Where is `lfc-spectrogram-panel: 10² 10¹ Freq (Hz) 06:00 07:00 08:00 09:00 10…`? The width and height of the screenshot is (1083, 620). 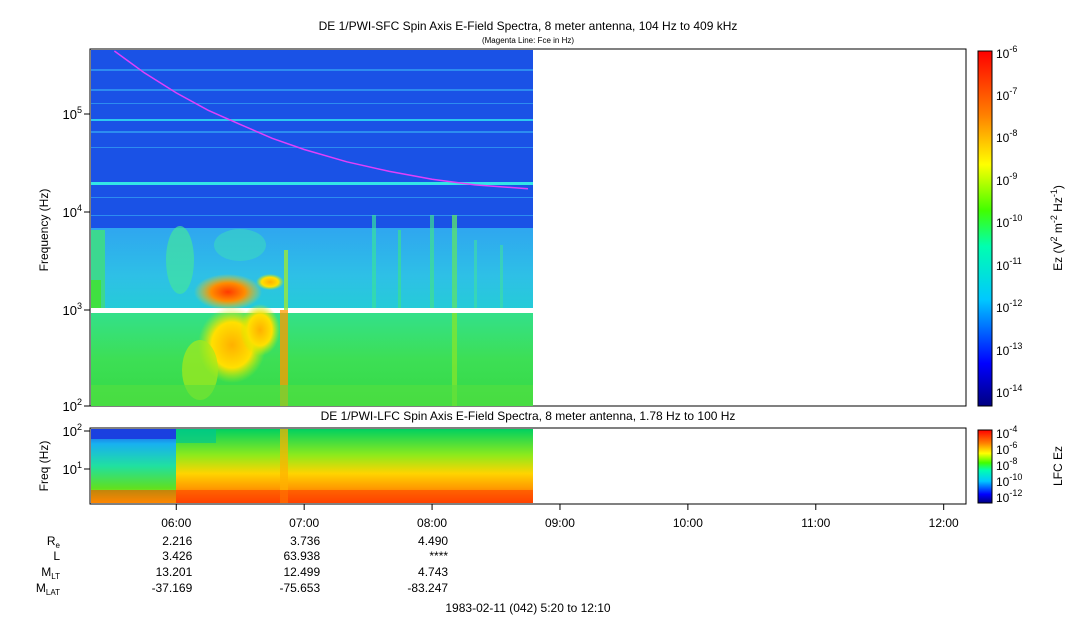 lfc-spectrogram-panel: 10² 10¹ Freq (Hz) 06:00 07:00 08:00 09:00 10… is located at coordinates (502, 476).